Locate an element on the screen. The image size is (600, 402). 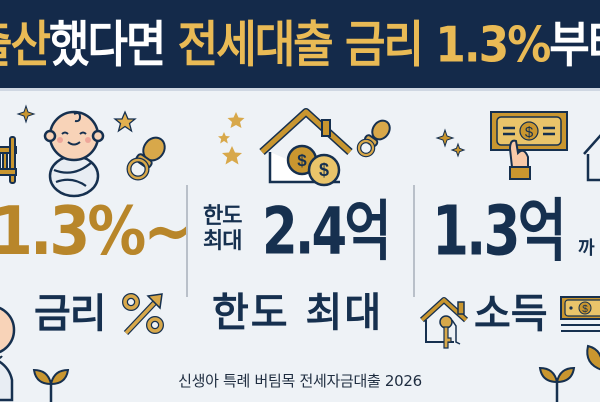
limit-label: 한도 최대 is located at coordinates (298, 313).